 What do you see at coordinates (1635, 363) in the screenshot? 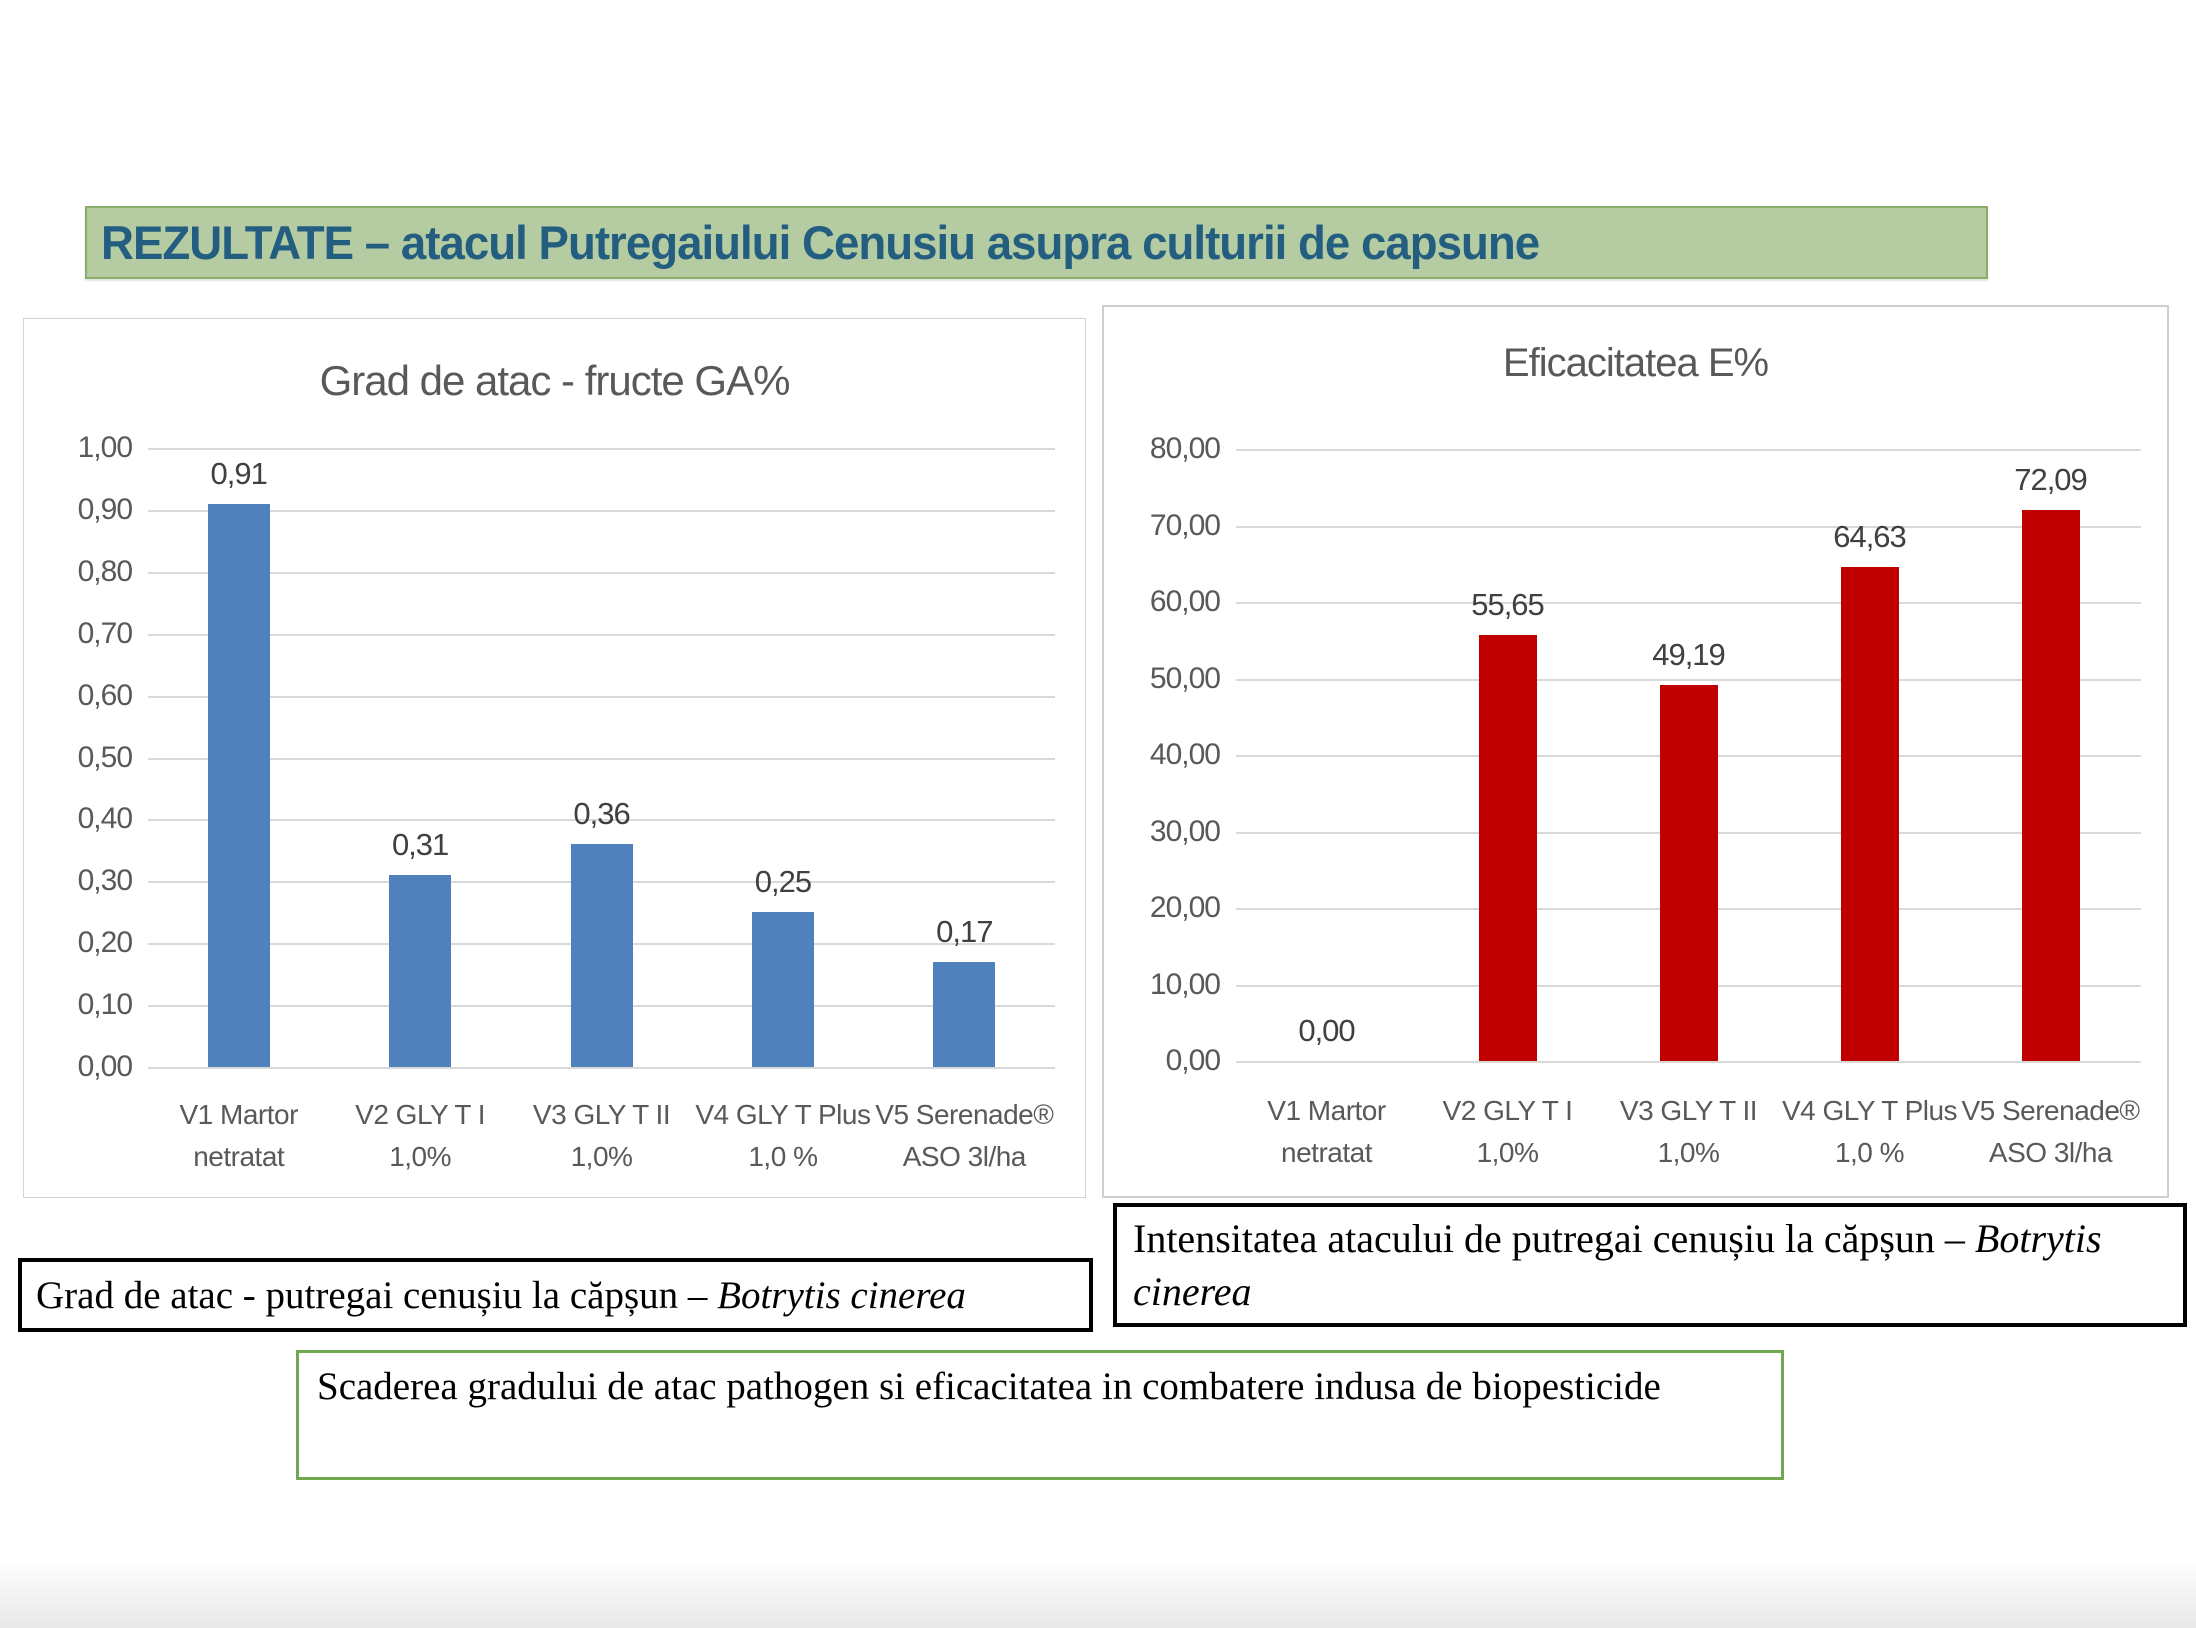
I see `chart-title: Eficacitatea E%` at bounding box center [1635, 363].